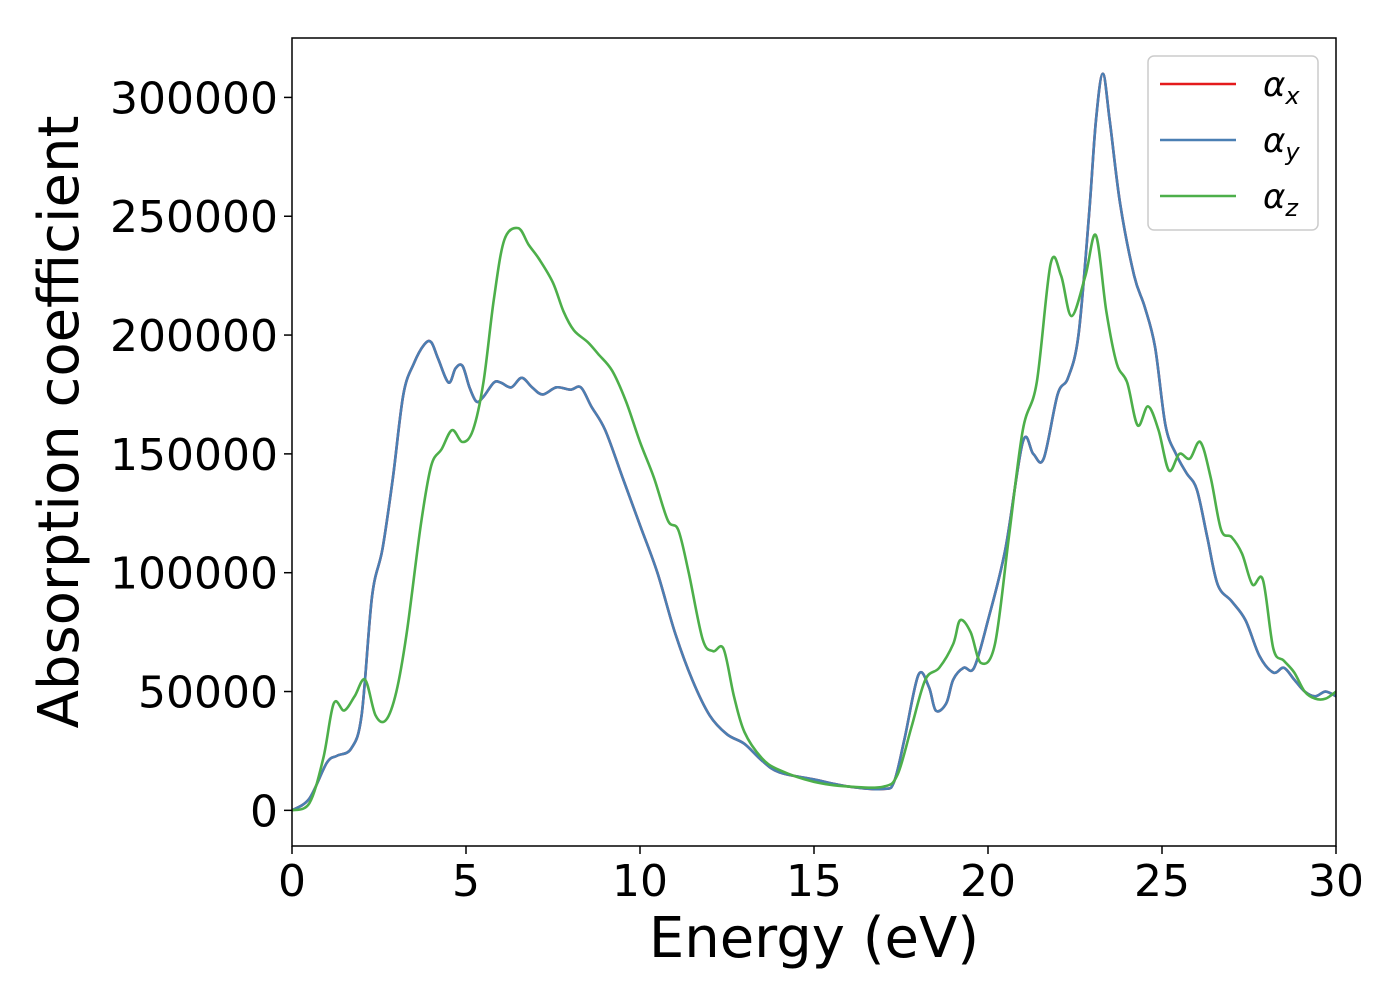  What do you see at coordinates (814, 938) in the screenshot?
I see `x-axis-label: Energy (eV)` at bounding box center [814, 938].